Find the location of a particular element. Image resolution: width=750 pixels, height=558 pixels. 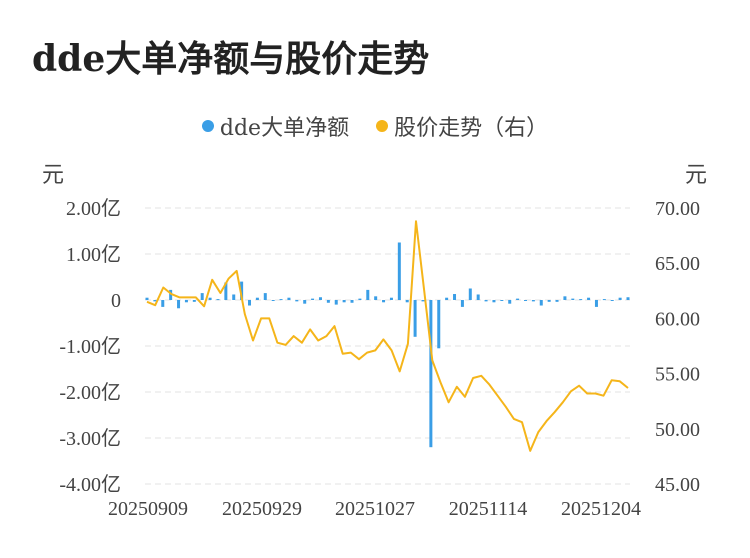

left-axis-unit: 元 is located at coordinates (53, 175).